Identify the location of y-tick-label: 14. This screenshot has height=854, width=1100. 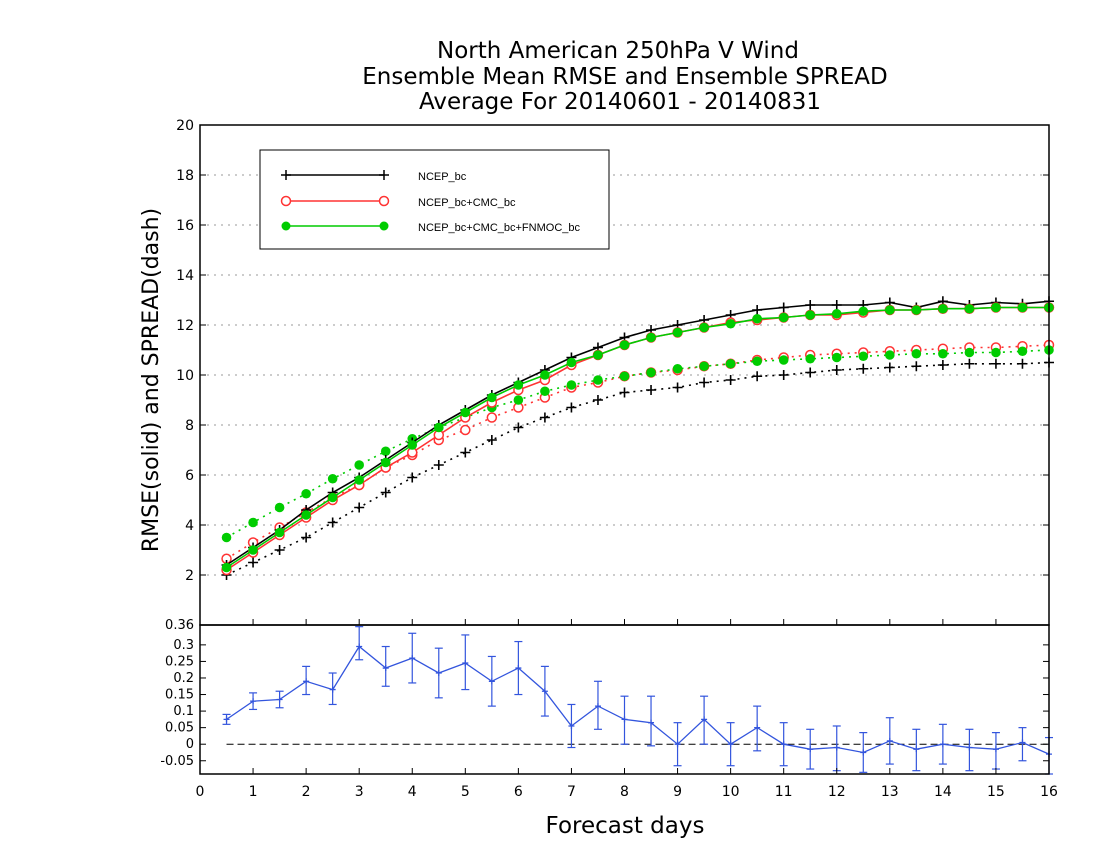
(185, 276).